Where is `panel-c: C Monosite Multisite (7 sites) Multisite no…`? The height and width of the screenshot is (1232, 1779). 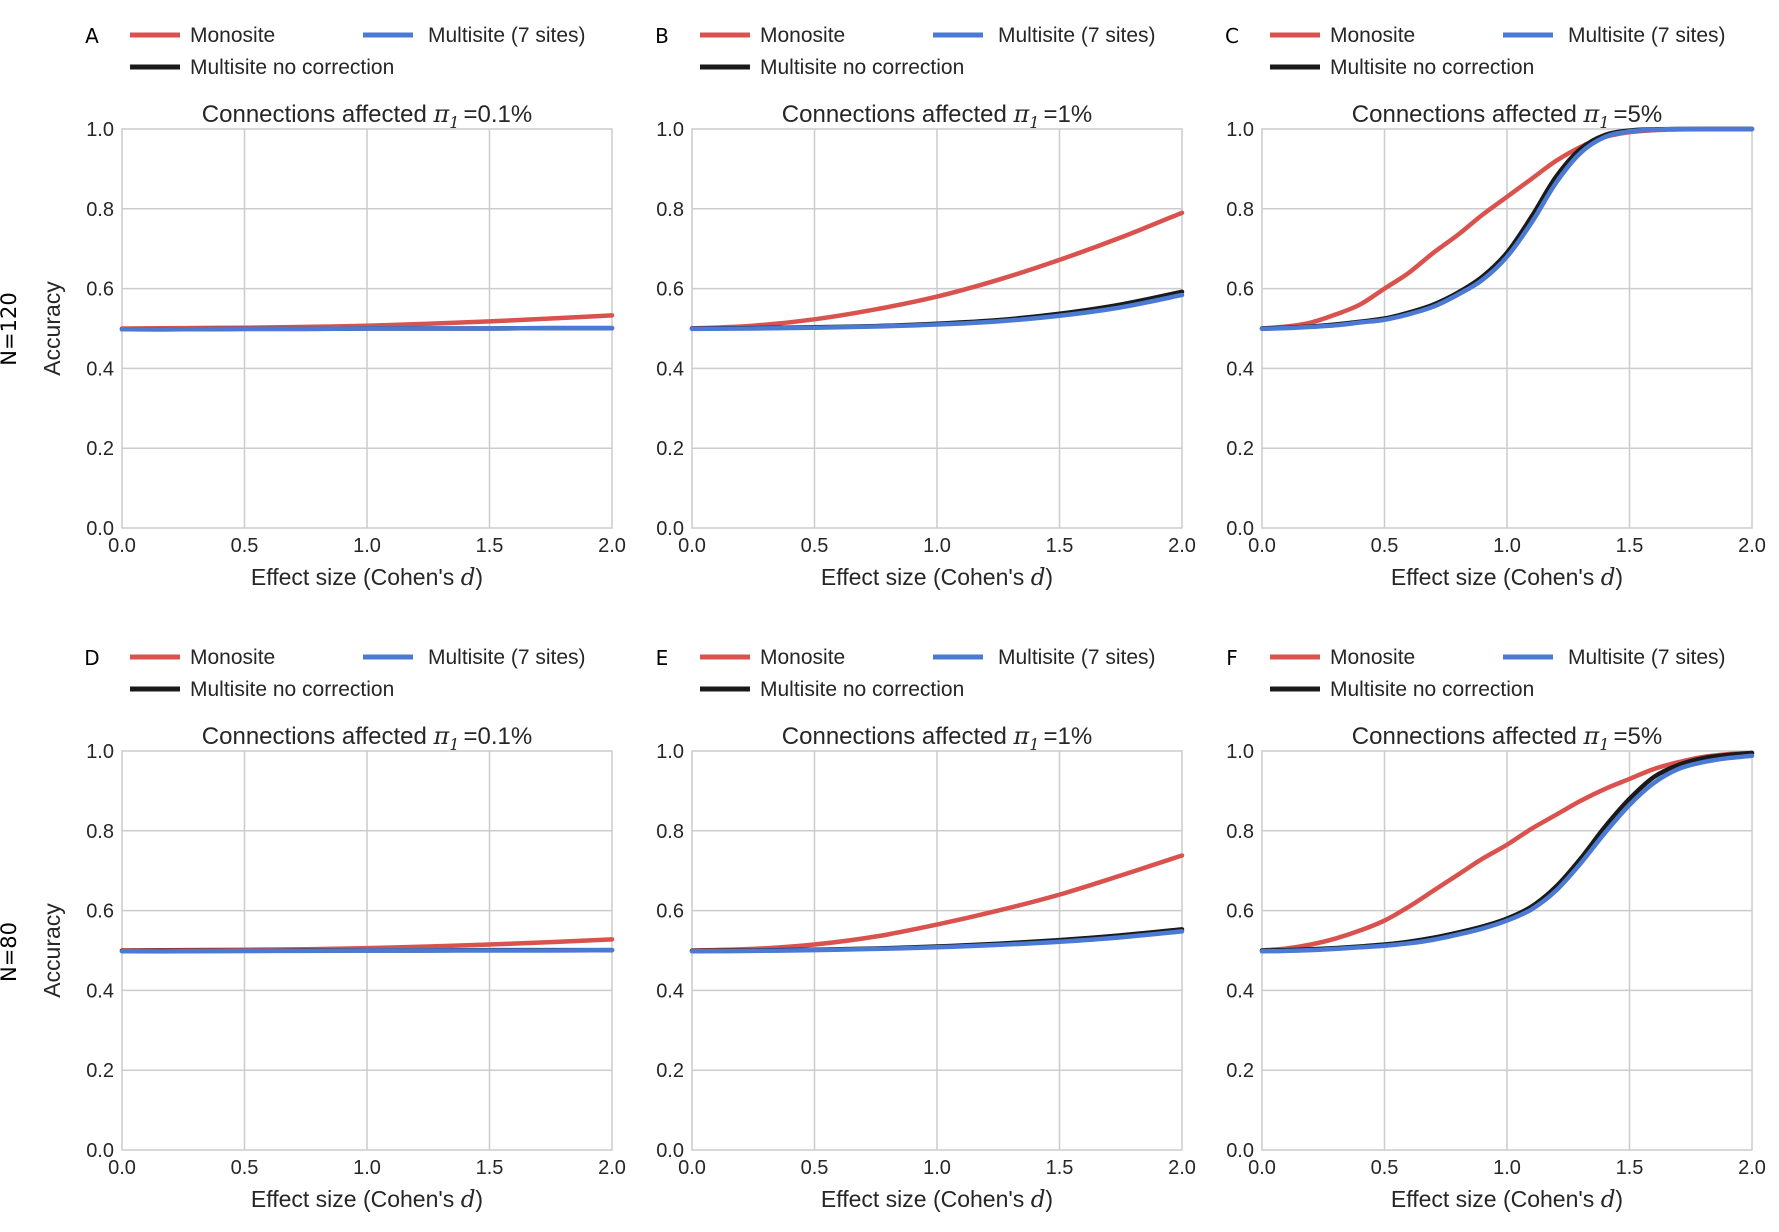 panel-c: C Monosite Multisite (7 sites) Multisite no… is located at coordinates (1495, 307).